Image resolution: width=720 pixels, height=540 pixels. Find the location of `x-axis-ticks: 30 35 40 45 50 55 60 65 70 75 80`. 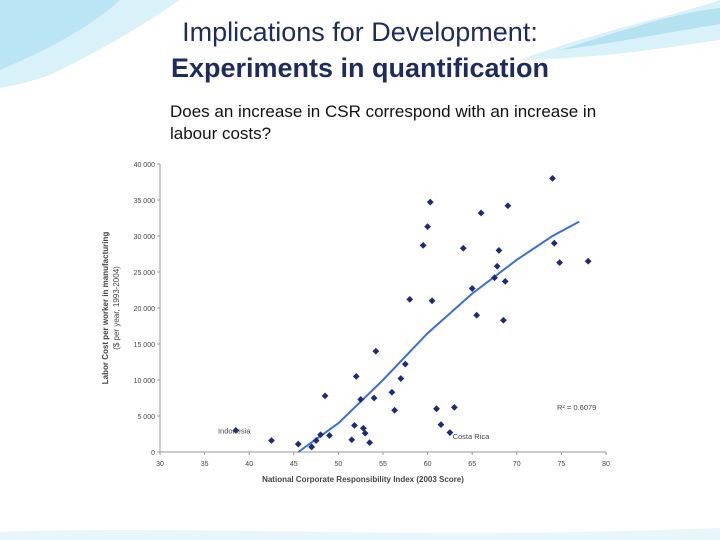

x-axis-ticks: 30 35 40 45 50 55 60 65 70 75 80 is located at coordinates (383, 460).